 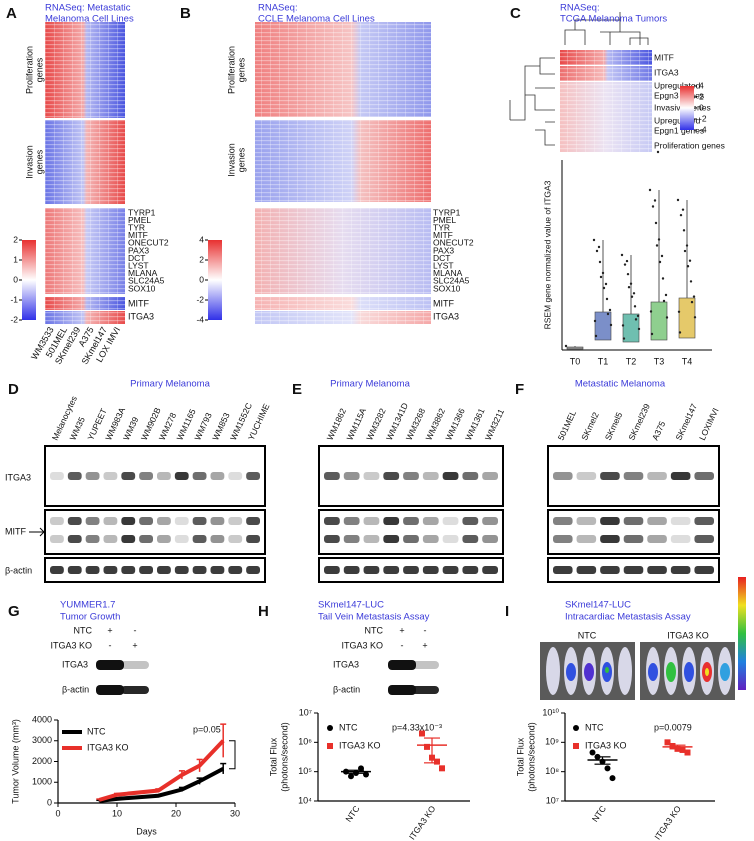 I want to click on row-label: Proliferation genes, so click(x=689, y=145).